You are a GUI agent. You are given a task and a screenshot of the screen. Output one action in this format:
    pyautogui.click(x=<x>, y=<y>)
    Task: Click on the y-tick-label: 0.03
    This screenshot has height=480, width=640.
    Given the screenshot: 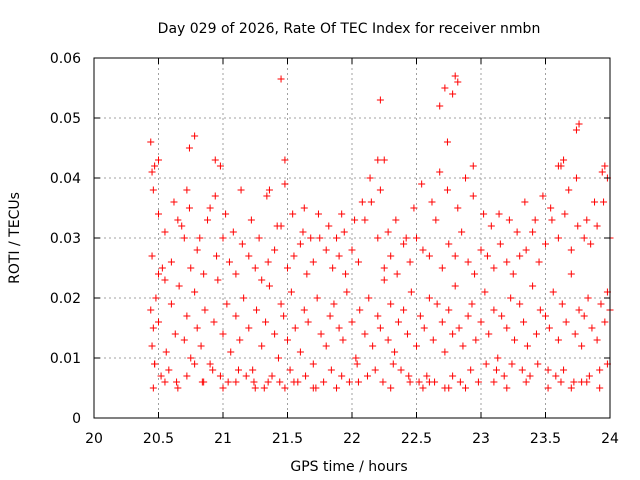 What is the action you would take?
    pyautogui.click(x=65, y=239)
    